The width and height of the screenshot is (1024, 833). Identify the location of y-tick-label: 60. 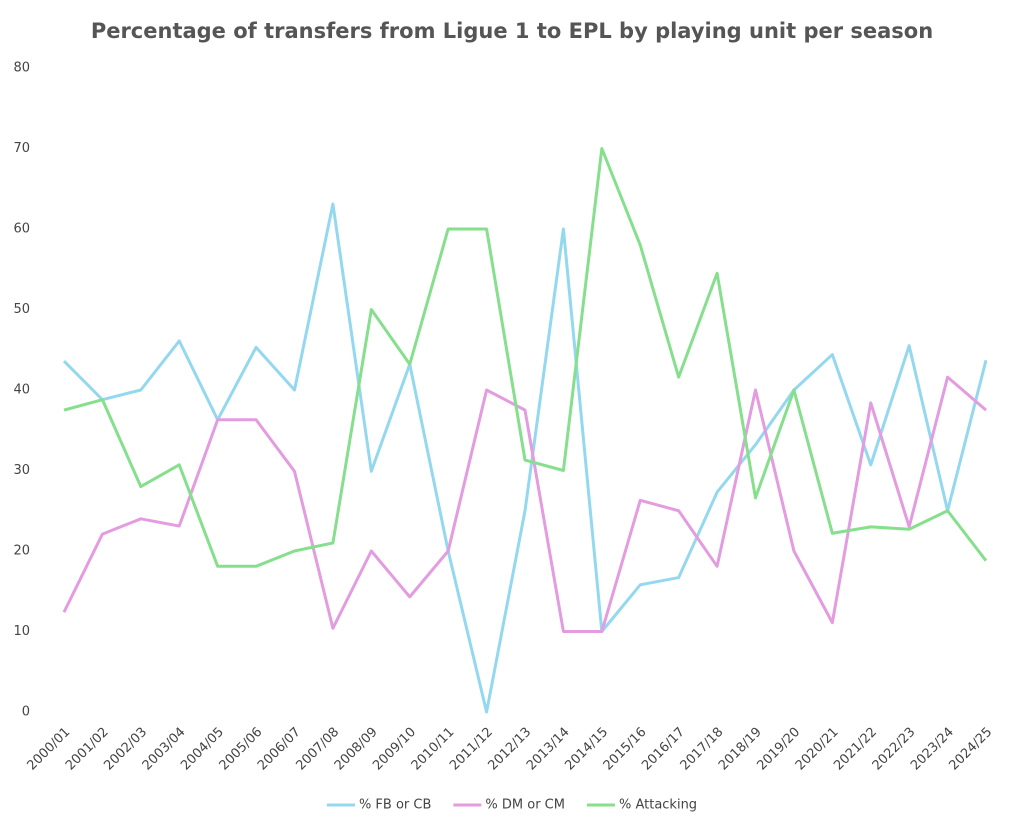
(21, 229).